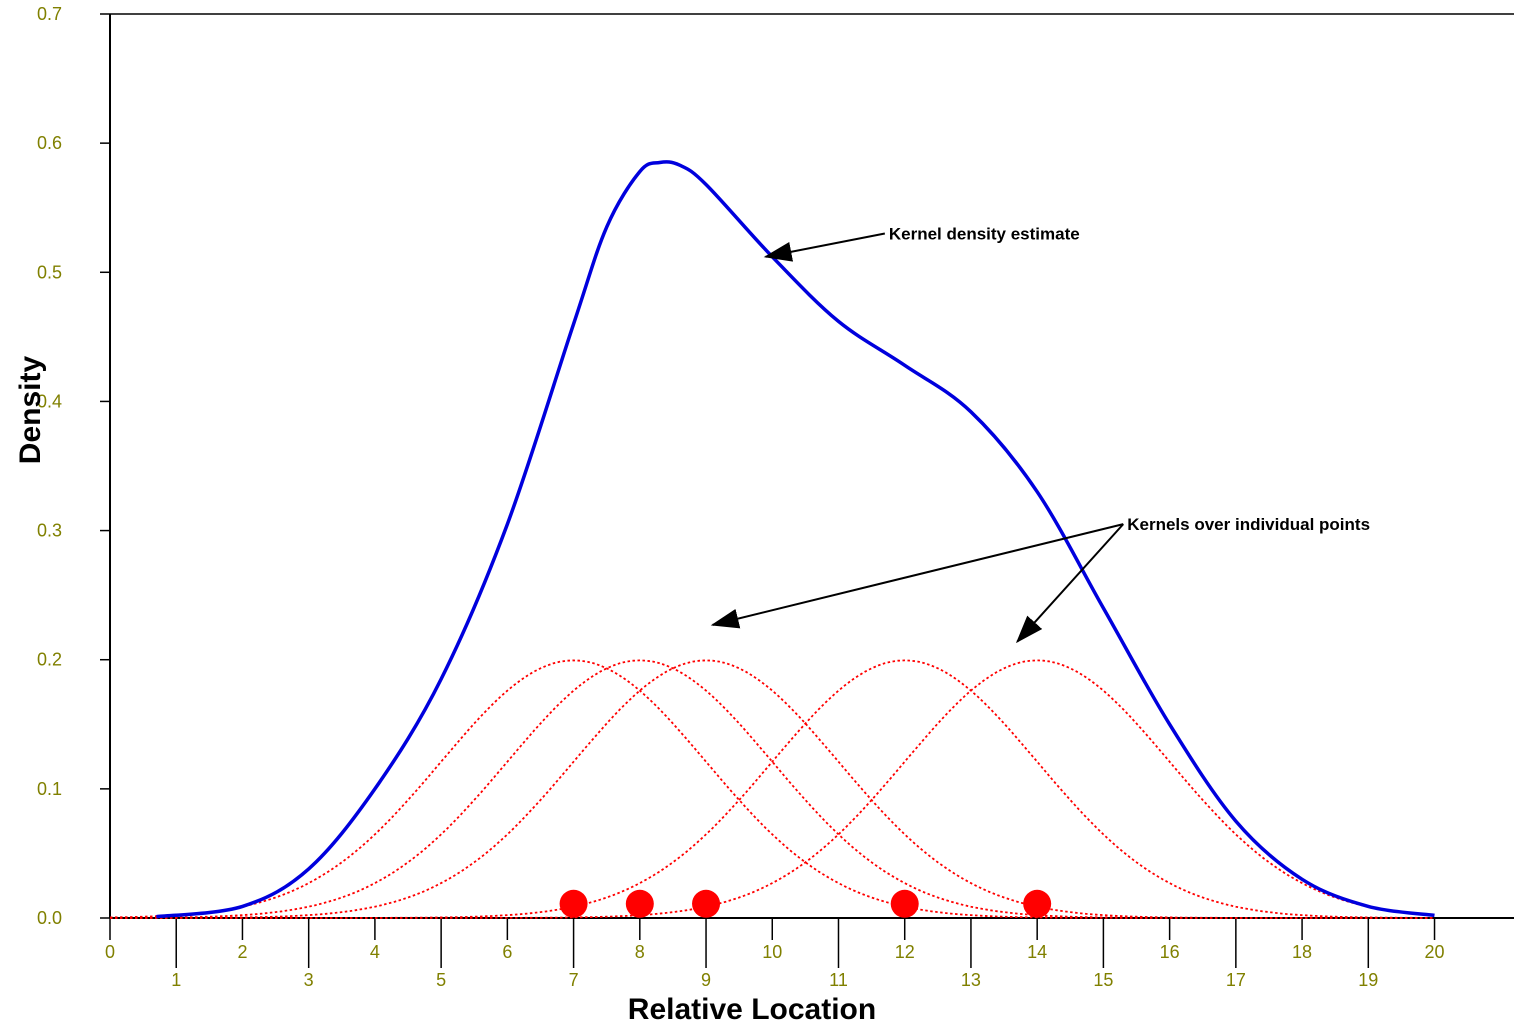 The image size is (1514, 1026). I want to click on x-tick-label-0: 0, so click(110, 952).